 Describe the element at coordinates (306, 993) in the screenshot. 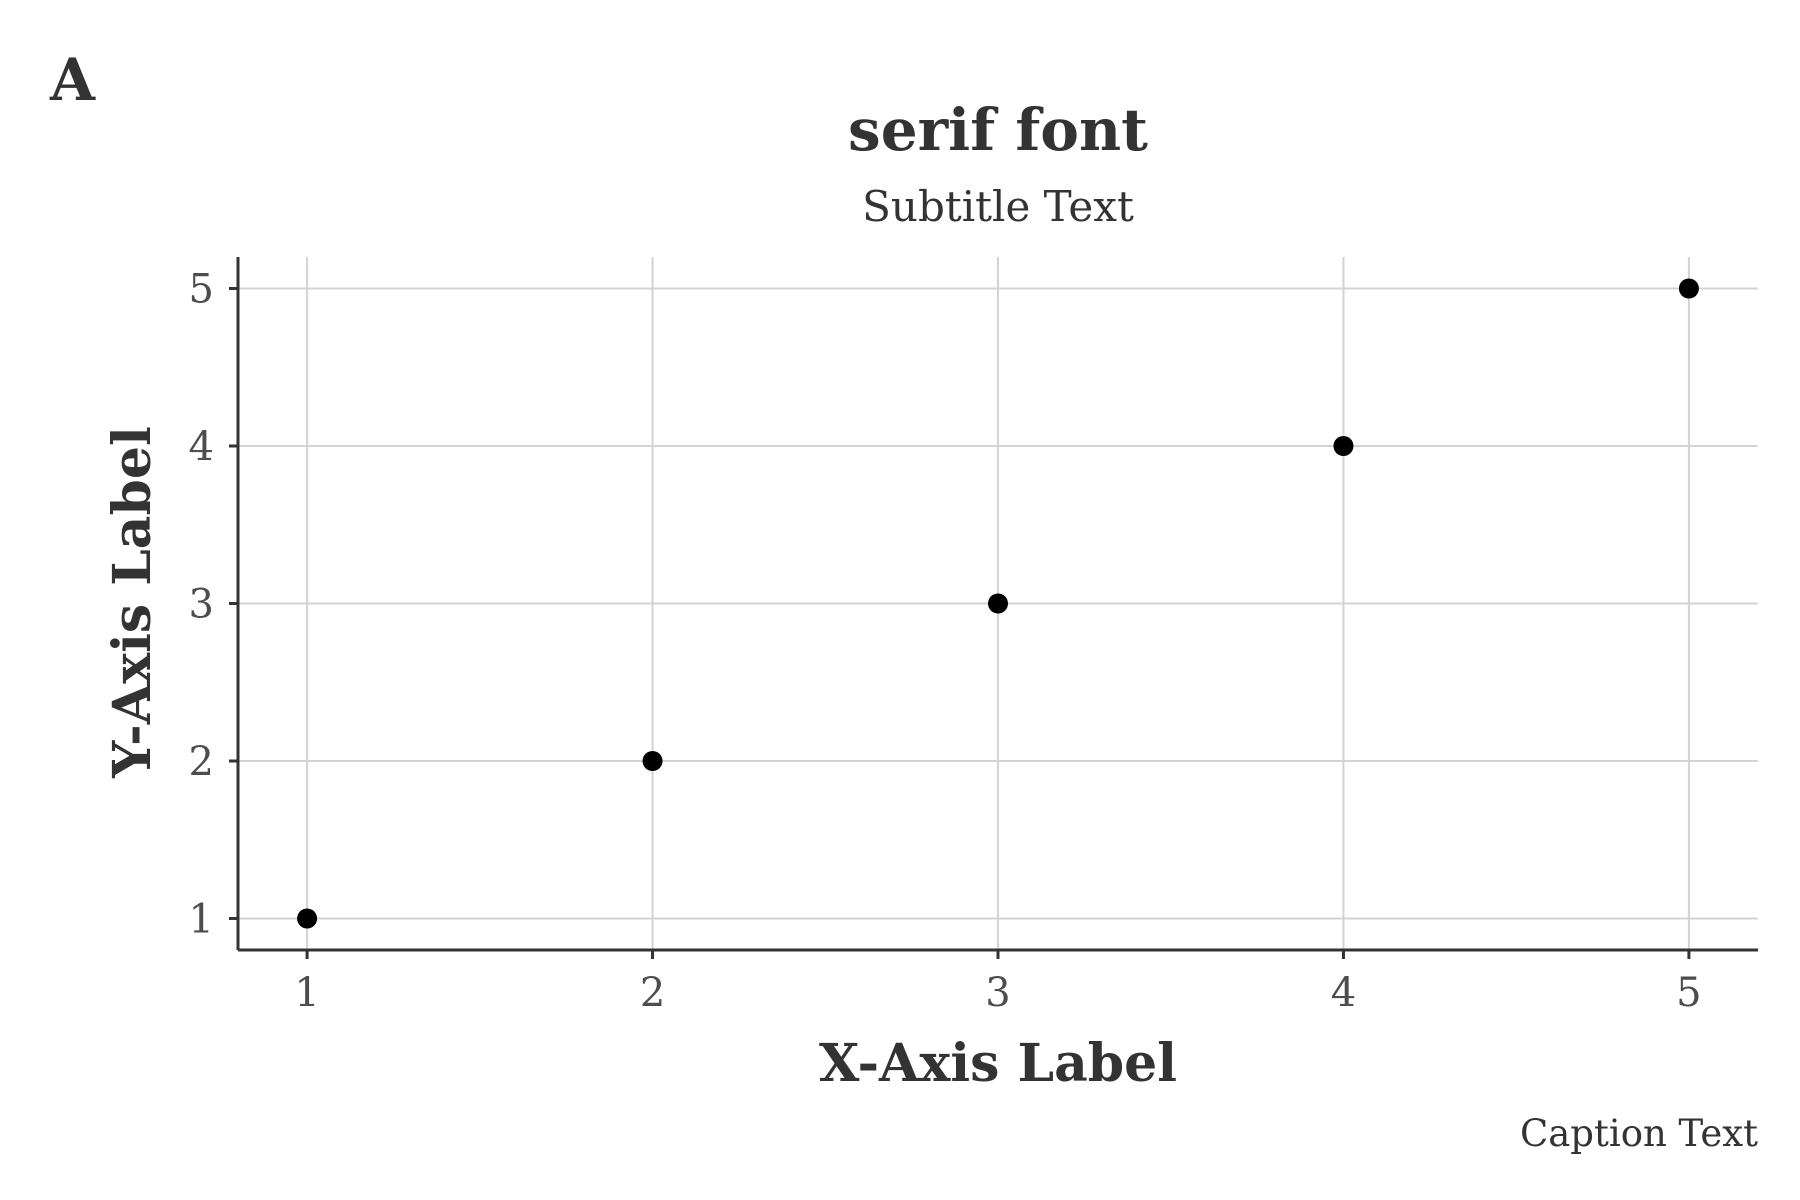

I see `x-tick-label: 1` at that location.